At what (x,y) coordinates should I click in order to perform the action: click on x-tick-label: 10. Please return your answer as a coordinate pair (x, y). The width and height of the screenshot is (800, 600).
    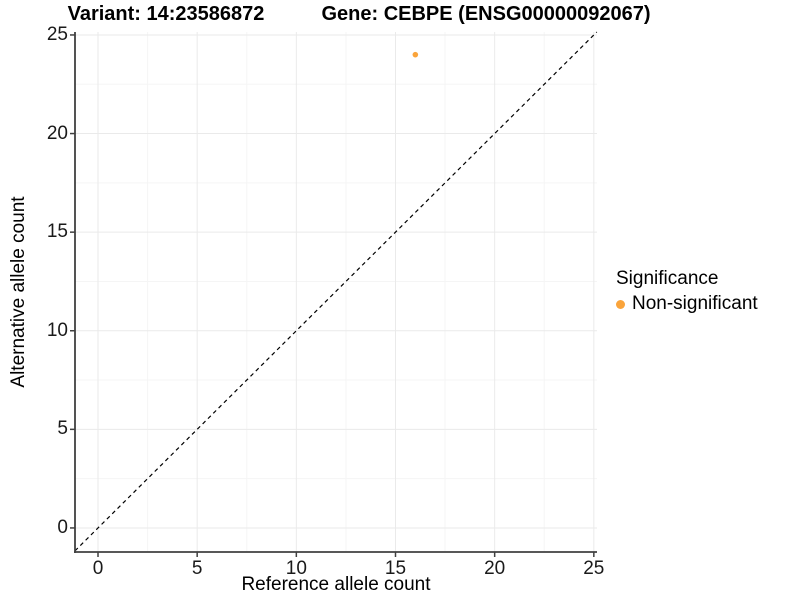
    Looking at the image, I should click on (296, 568).